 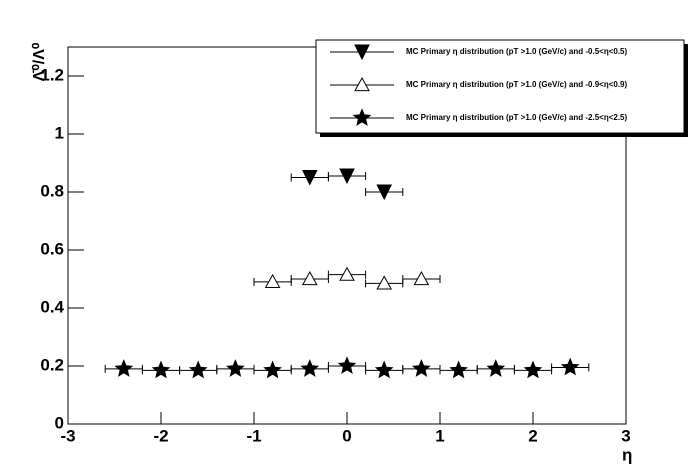 I want to click on y-tick-label: 0.4, so click(x=52, y=306).